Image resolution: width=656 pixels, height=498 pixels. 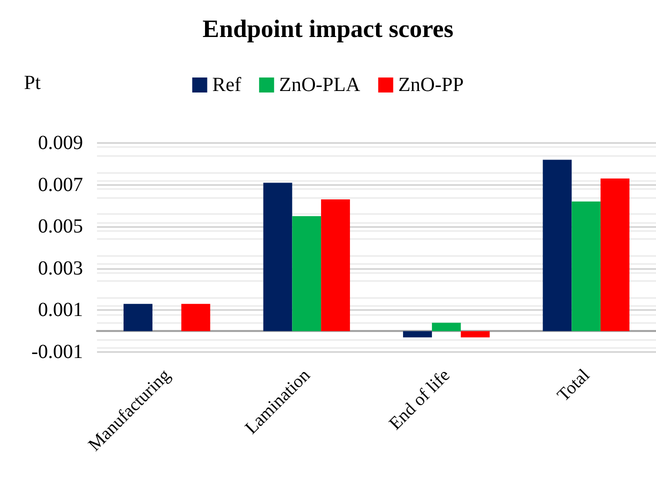 What do you see at coordinates (60, 185) in the screenshot?
I see `y-tick-label: 0.007` at bounding box center [60, 185].